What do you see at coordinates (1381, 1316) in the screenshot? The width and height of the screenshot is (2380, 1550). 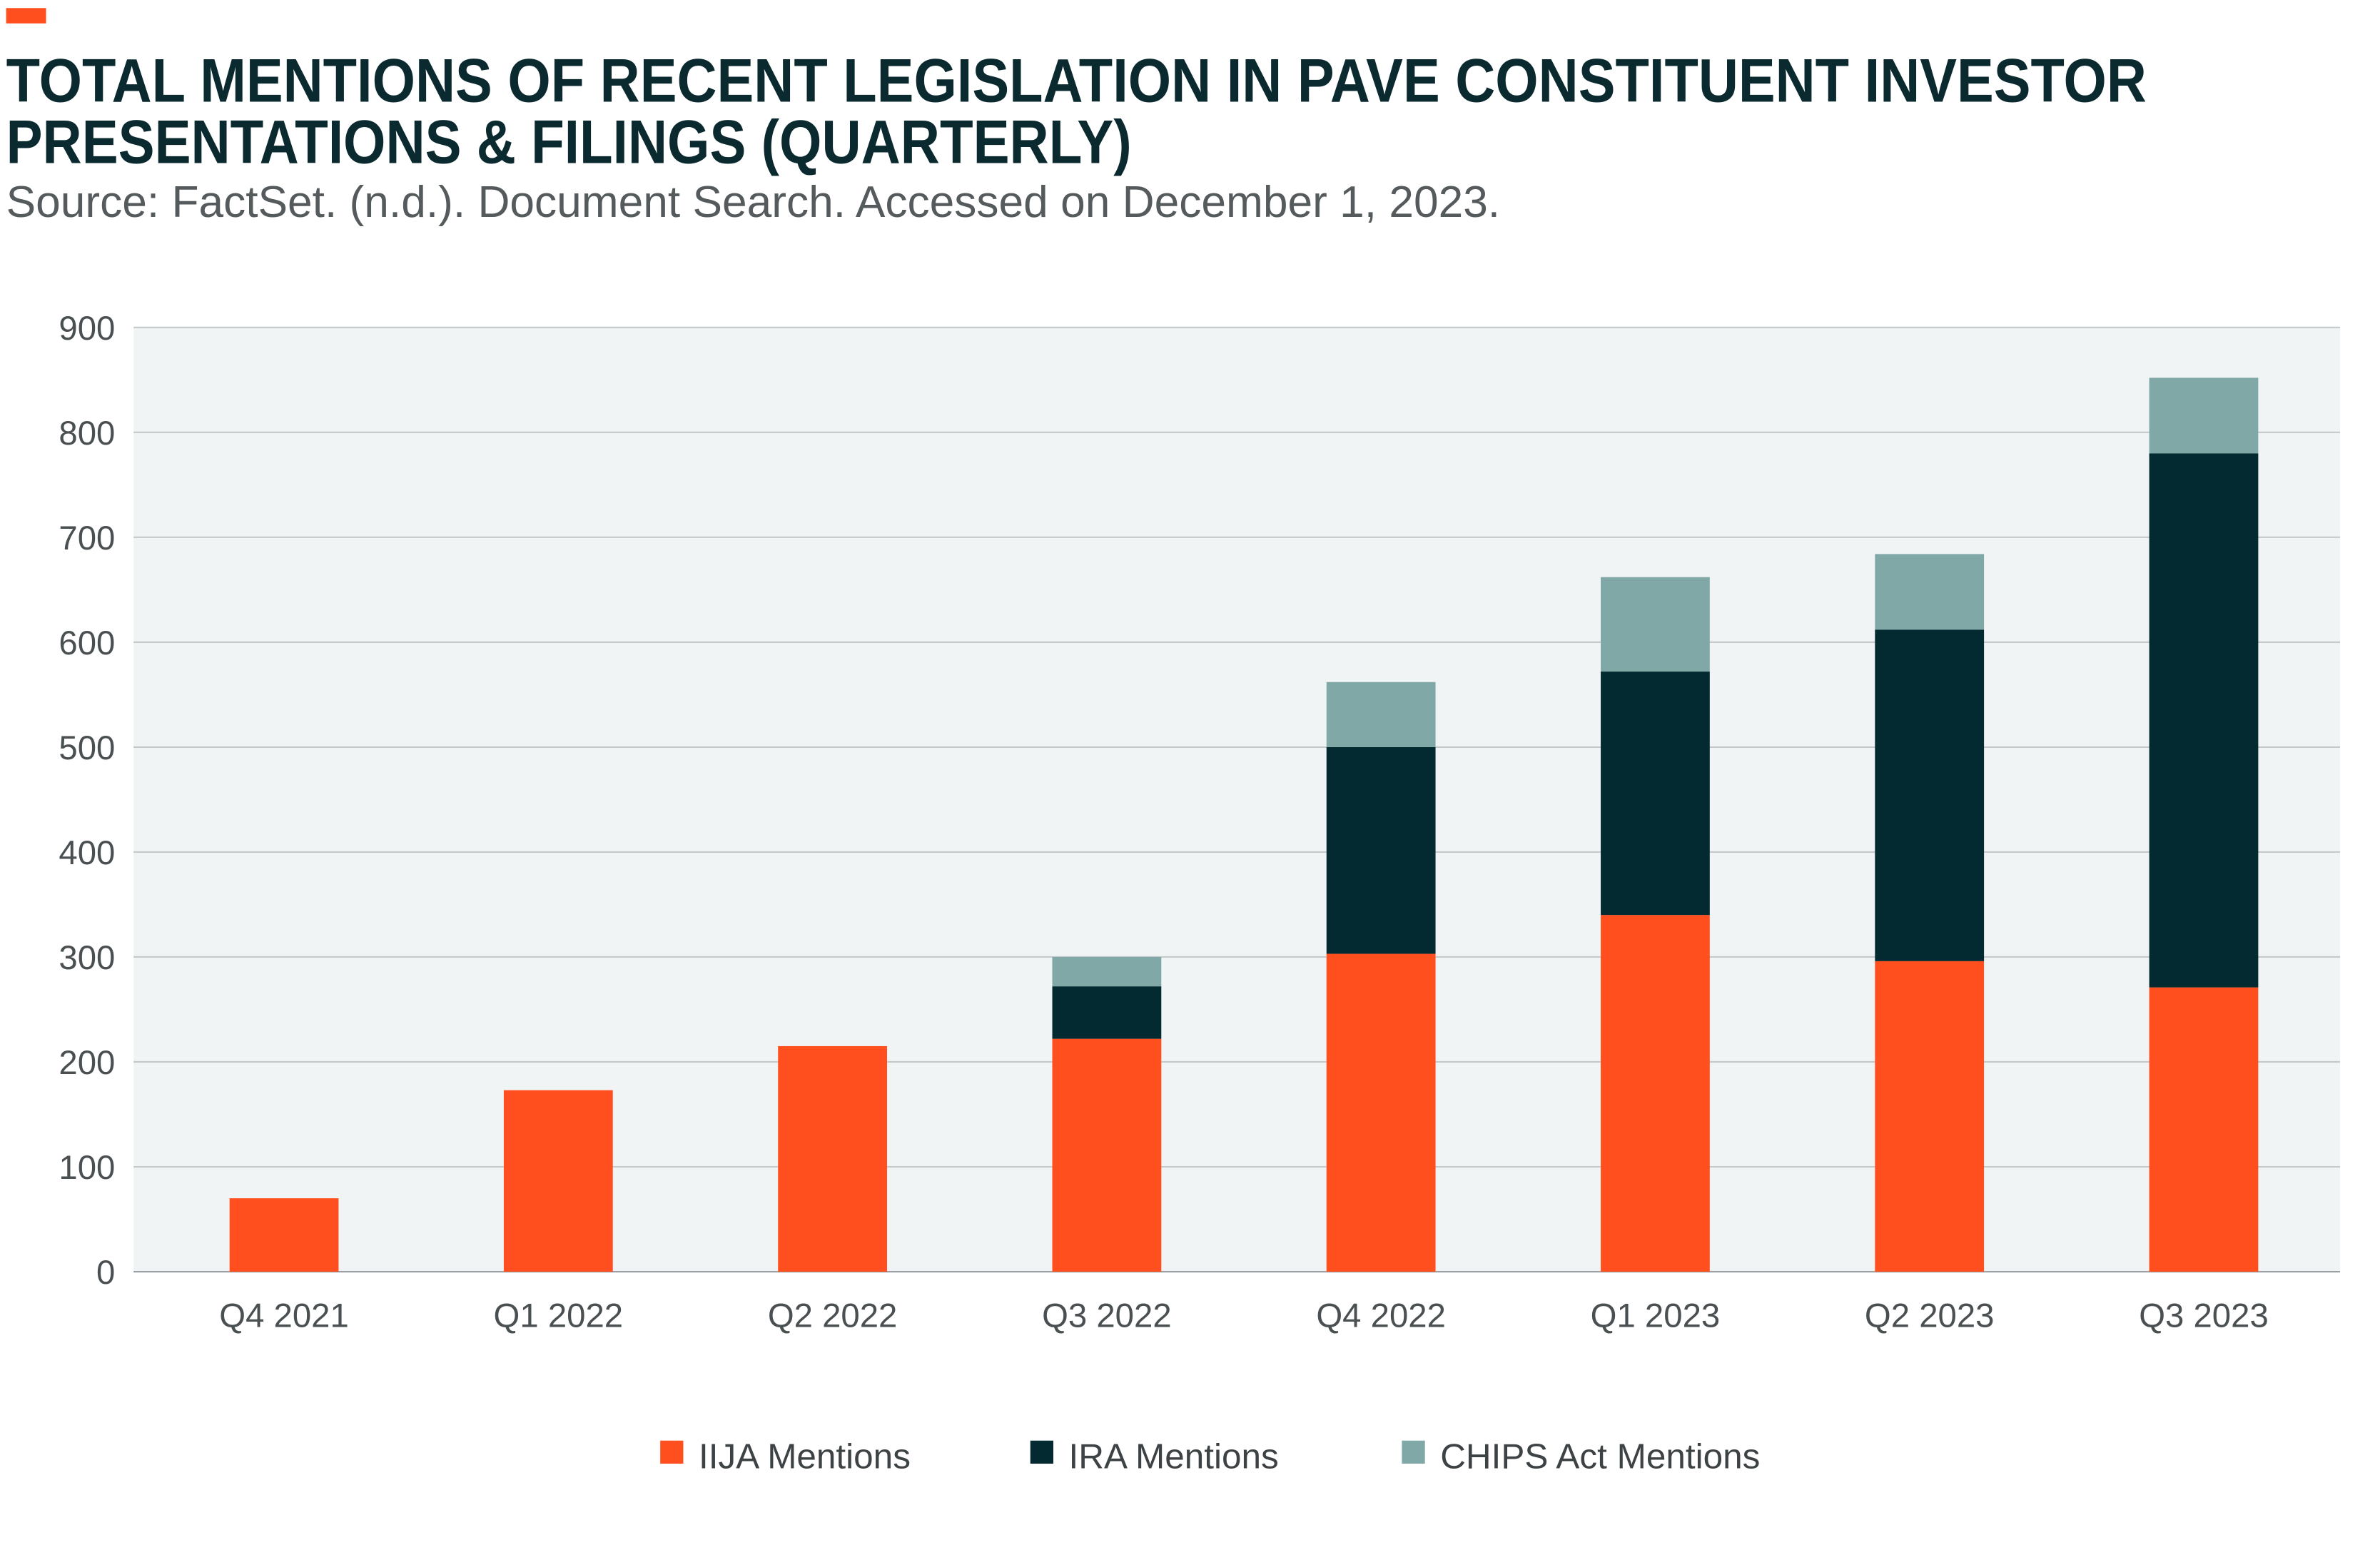 I see `x-tick-label: Q4 2022` at bounding box center [1381, 1316].